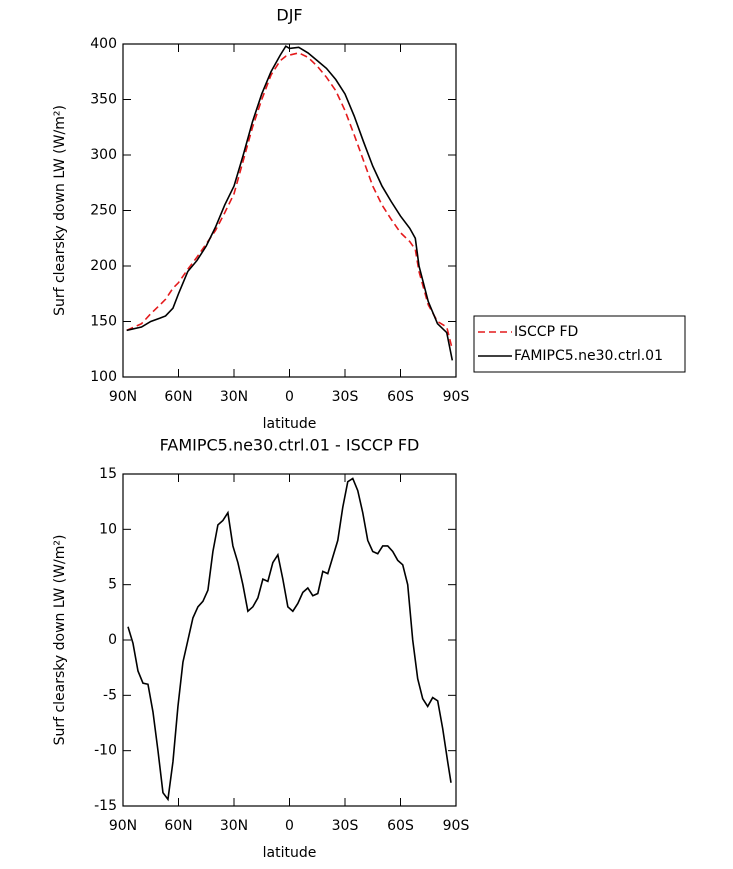  What do you see at coordinates (103, 211) in the screenshot?
I see `y-tick-label: 250` at bounding box center [103, 211].